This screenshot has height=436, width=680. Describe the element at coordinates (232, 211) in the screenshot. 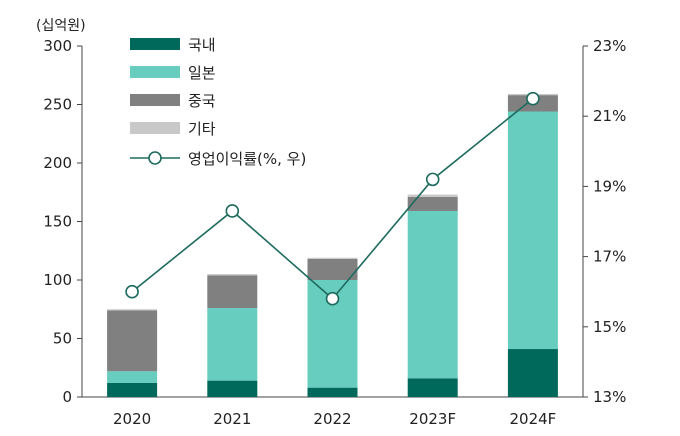

I see `margin-point-2021` at that location.